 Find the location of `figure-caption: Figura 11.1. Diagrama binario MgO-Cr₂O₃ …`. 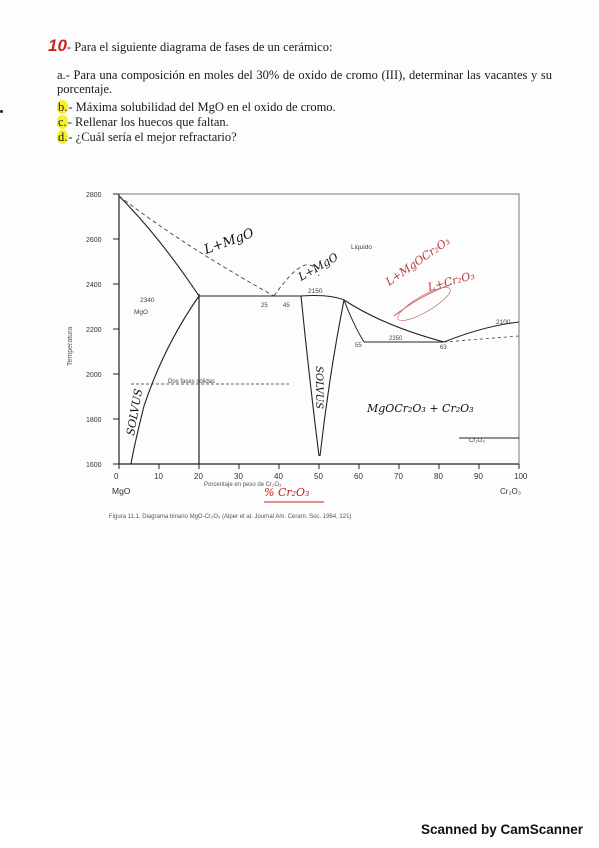

figure-caption: Figura 11.1. Diagrama binario MgO-Cr₂O₃ … is located at coordinates (230, 517).